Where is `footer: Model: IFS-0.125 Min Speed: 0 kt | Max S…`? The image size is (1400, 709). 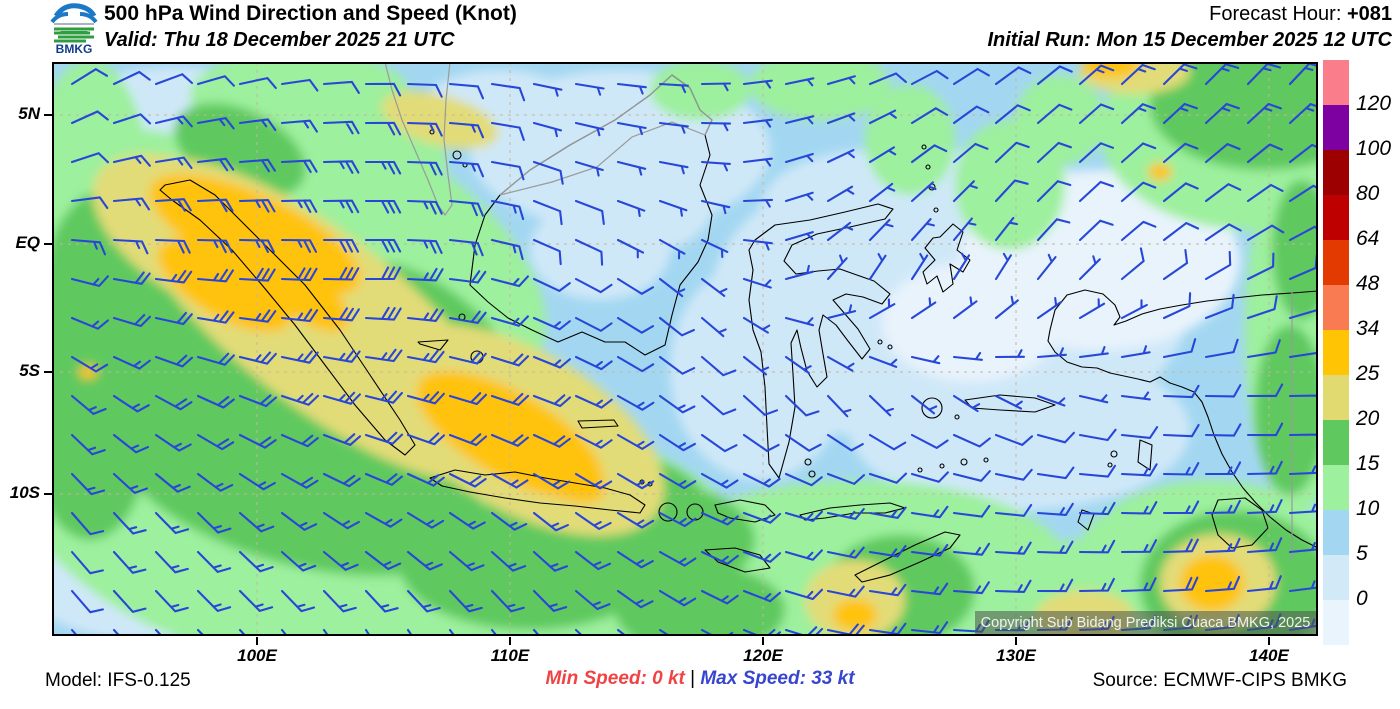
footer: Model: IFS-0.125 Min Speed: 0 kt | Max S… is located at coordinates (700, 681).